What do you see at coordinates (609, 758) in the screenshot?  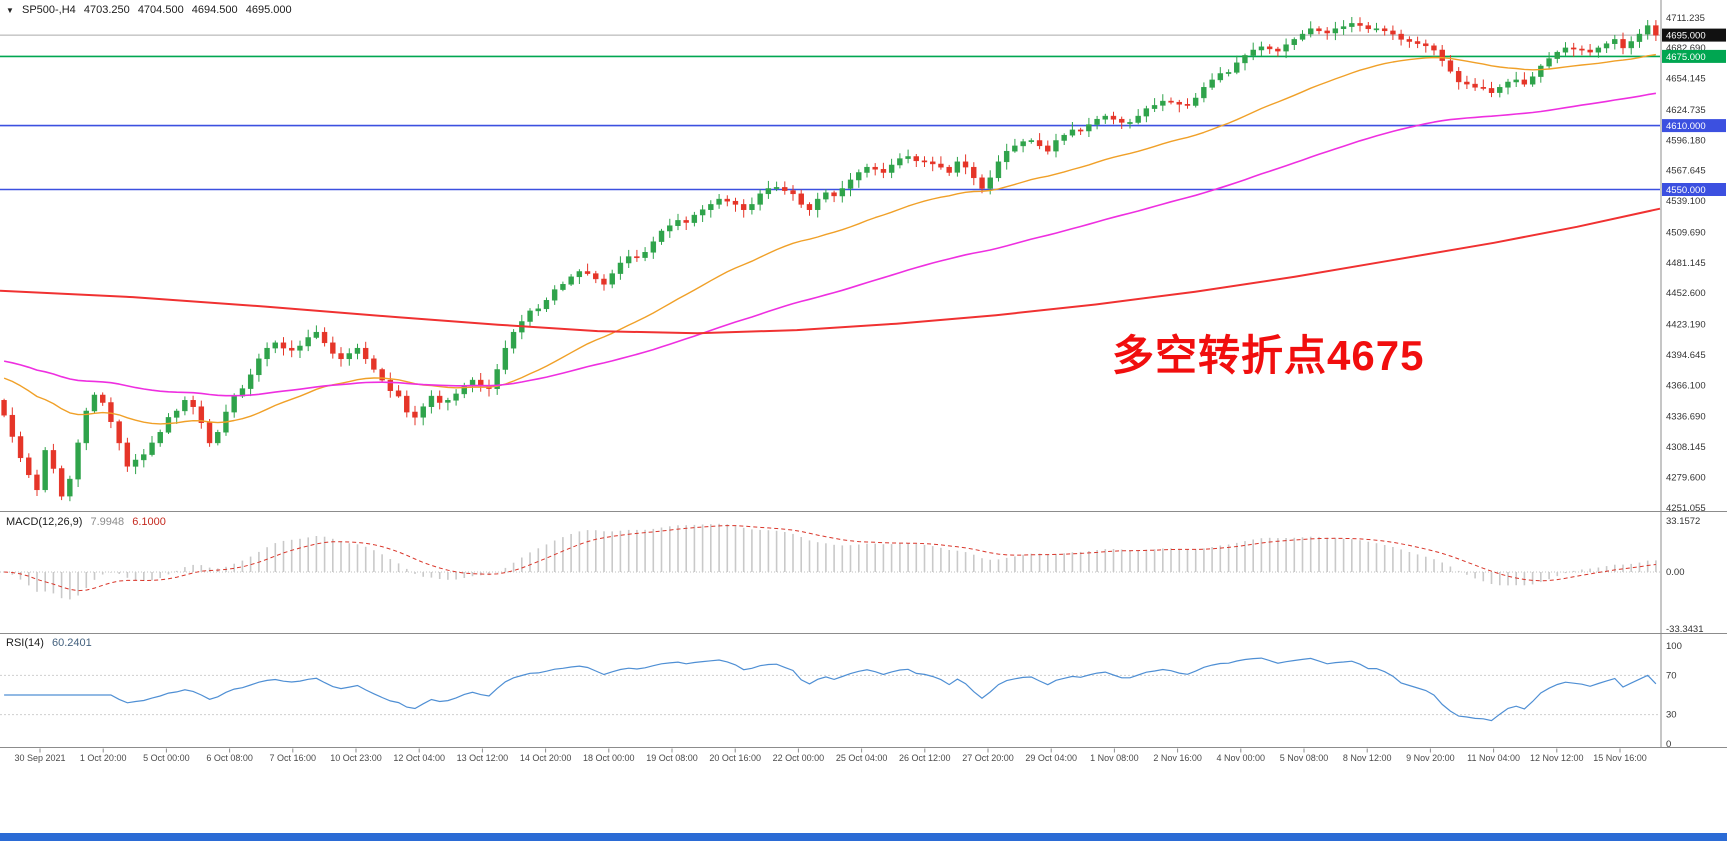 I see `svg-text: 18 Oct 00:00` at bounding box center [609, 758].